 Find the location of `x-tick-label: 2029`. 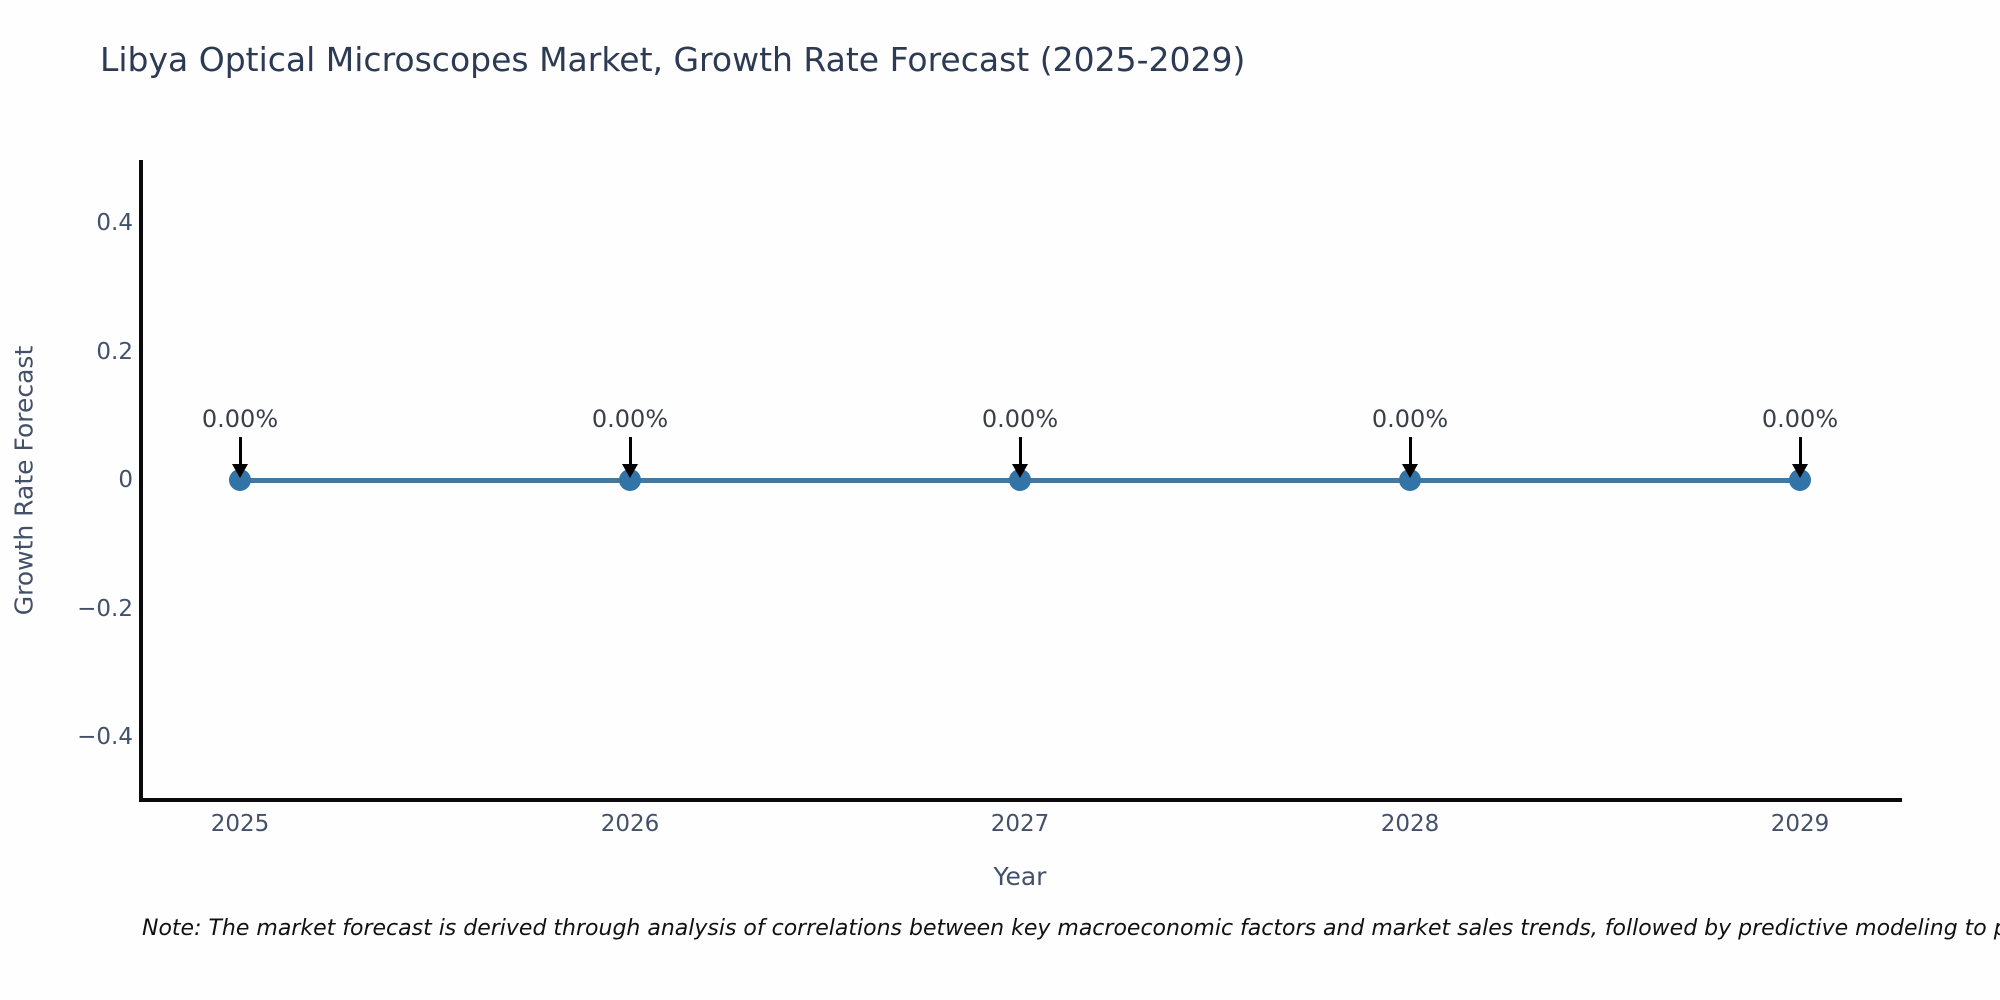

x-tick-label: 2029 is located at coordinates (1800, 824).